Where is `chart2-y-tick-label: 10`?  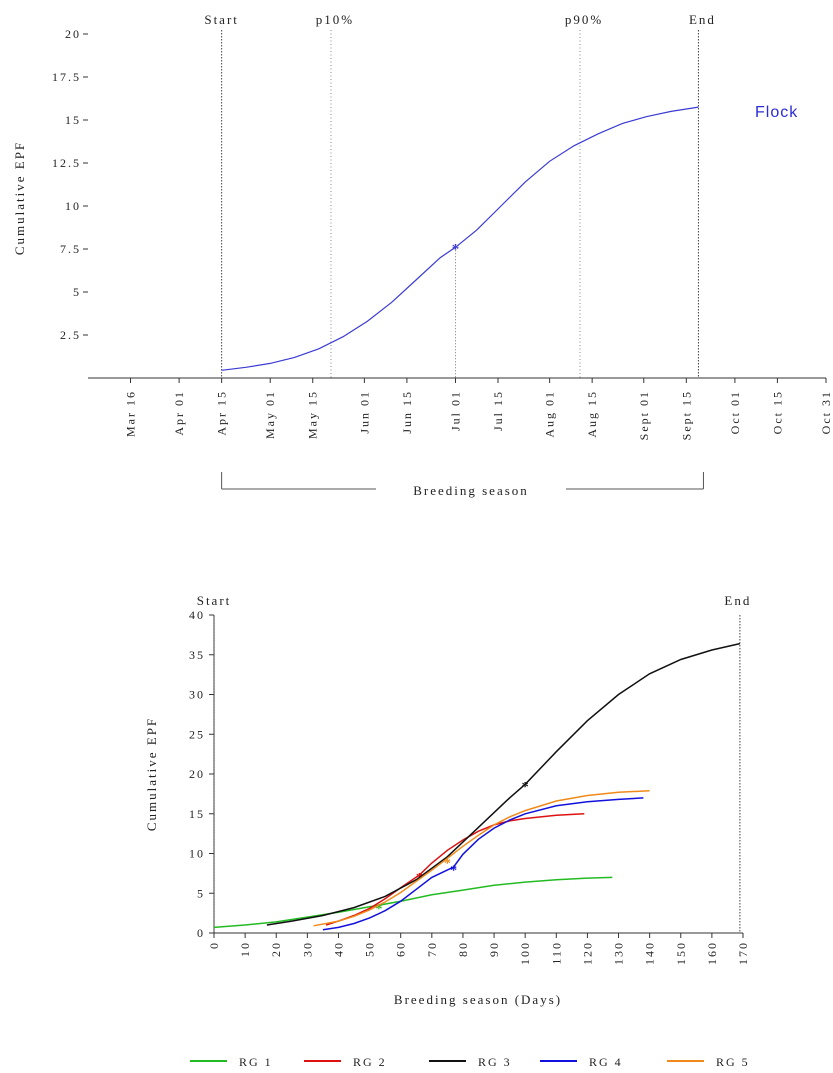
chart2-y-tick-label: 10 is located at coordinates (197, 854).